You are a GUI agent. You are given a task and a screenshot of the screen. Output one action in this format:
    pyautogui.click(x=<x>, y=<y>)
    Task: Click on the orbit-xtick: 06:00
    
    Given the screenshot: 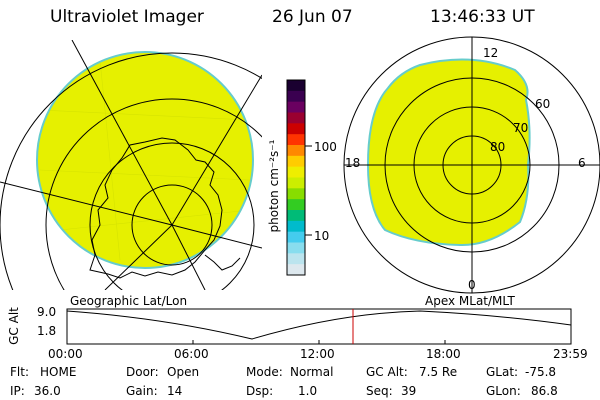 What is the action you would take?
    pyautogui.click(x=191, y=354)
    